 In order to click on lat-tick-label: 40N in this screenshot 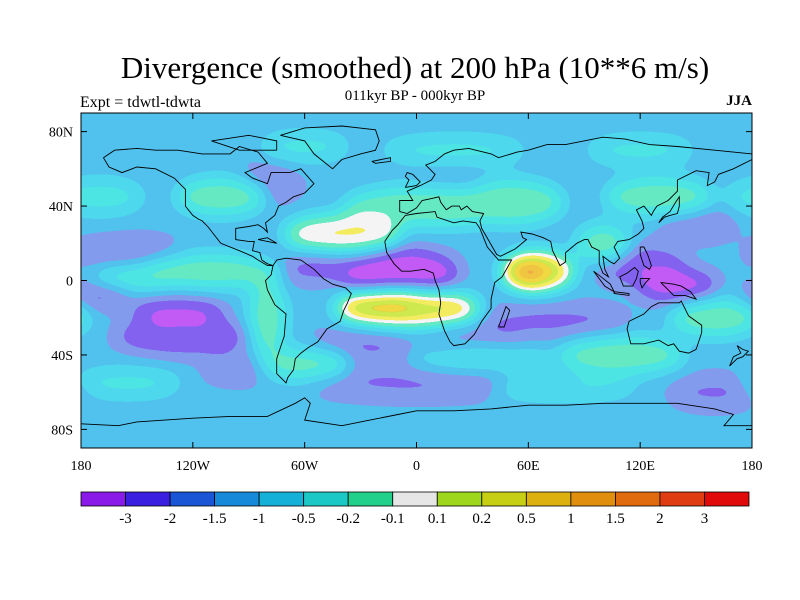, I will do `click(61, 207)`.